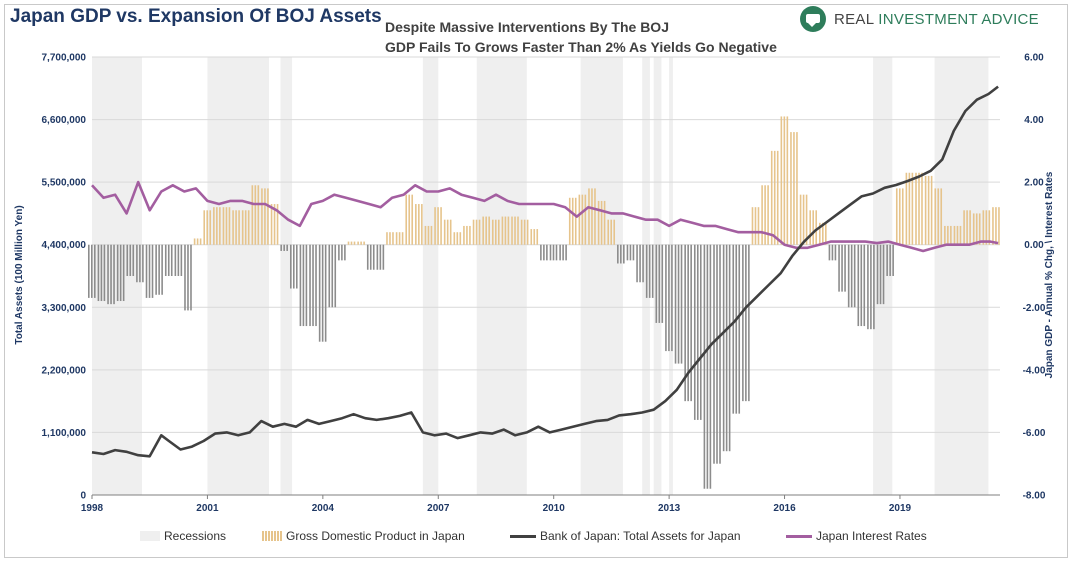  I want to click on y2-tick-label: 0.00, so click(1034, 245).